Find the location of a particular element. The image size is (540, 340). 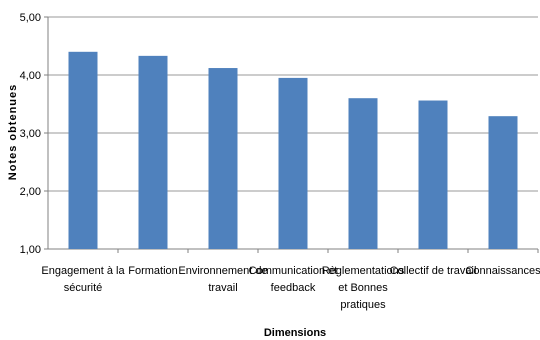

y-axis-ticks: 1,00 2,00 3,00 4,00 5,00 is located at coordinates (30, 134).